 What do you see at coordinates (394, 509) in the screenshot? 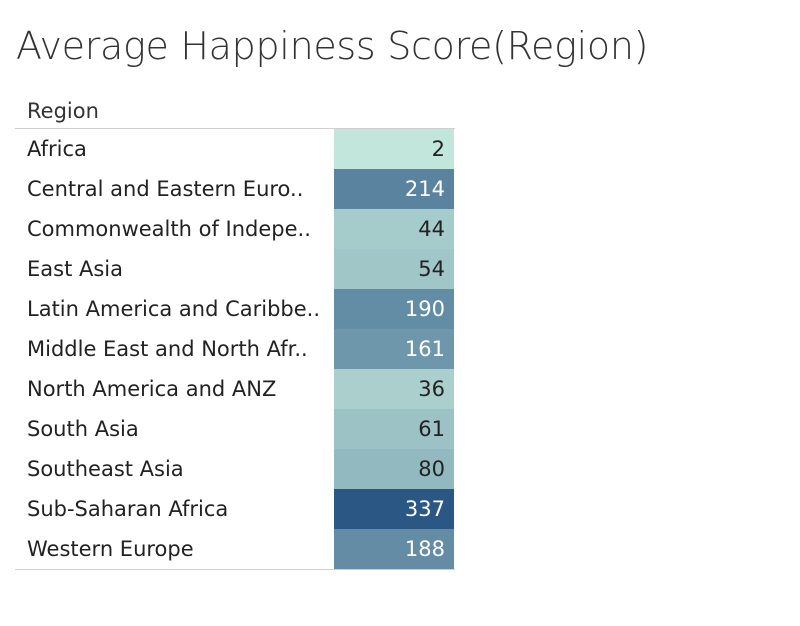
I see `value-cell: 337` at bounding box center [394, 509].